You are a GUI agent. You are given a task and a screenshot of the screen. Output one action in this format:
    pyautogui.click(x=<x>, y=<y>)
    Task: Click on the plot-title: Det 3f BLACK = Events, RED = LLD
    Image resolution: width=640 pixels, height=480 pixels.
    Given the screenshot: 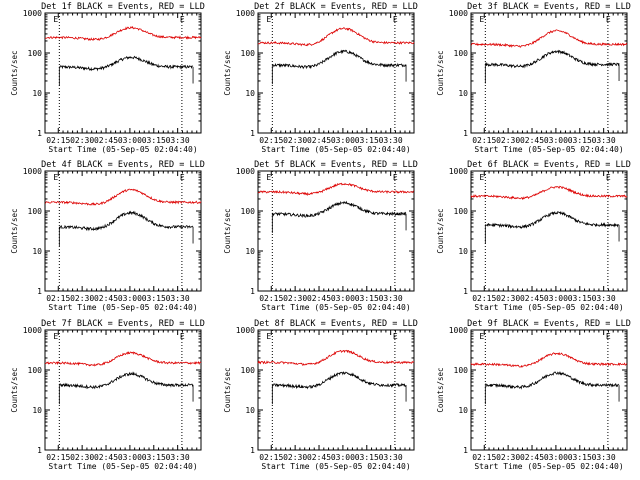 What is the action you would take?
    pyautogui.click(x=549, y=7)
    